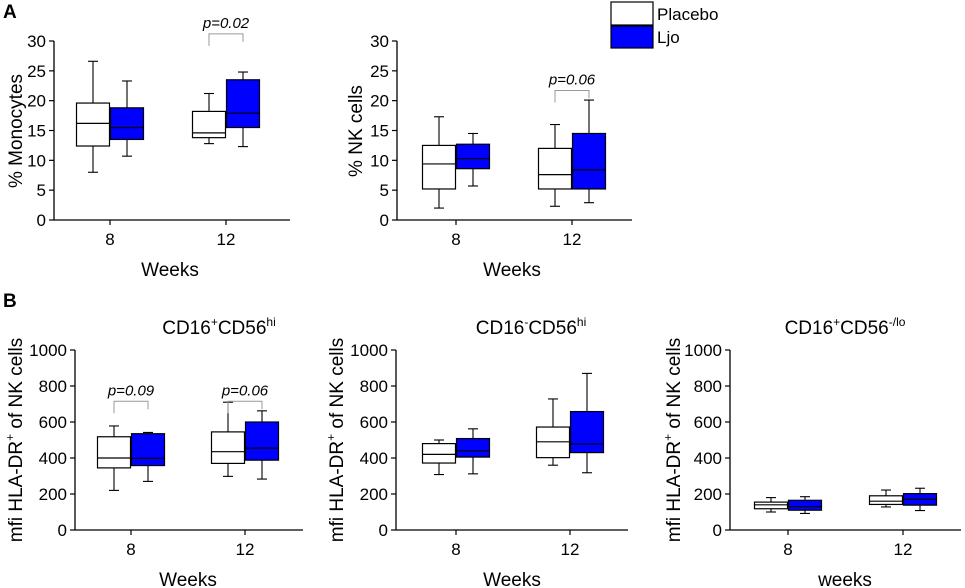 The width and height of the screenshot is (965, 588). I want to click on panel-label-b: B, so click(10, 301).